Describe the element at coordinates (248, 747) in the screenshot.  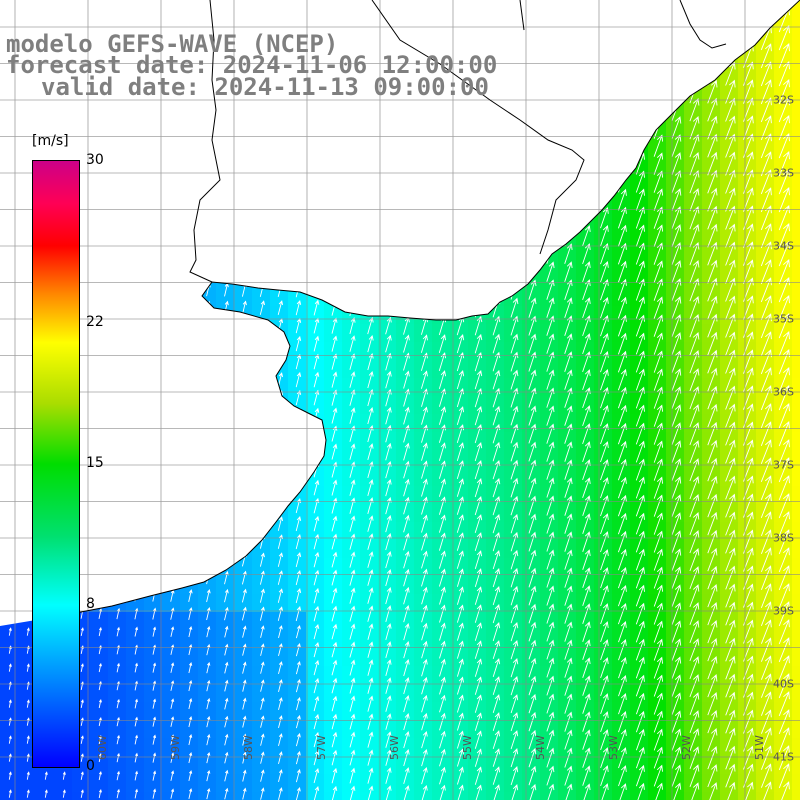
I see `longitude-label: 58W` at that location.